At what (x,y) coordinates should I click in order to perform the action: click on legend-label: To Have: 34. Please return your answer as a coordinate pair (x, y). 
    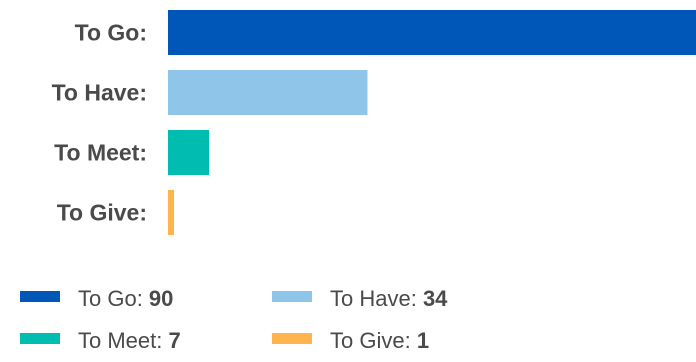
    Looking at the image, I should click on (389, 298).